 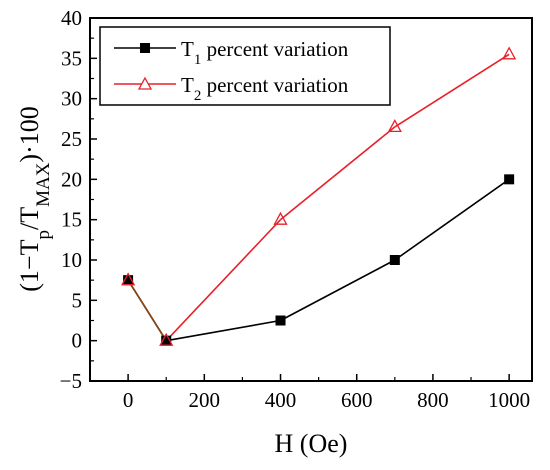 What do you see at coordinates (311, 443) in the screenshot?
I see `x-axis-title: H (Oe)` at bounding box center [311, 443].